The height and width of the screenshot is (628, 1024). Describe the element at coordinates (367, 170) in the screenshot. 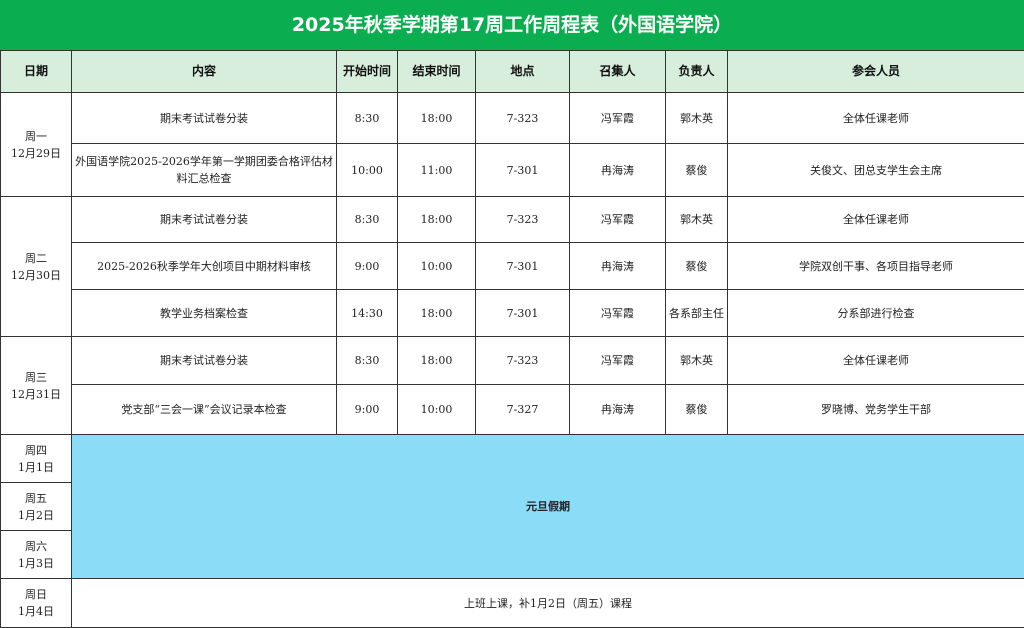

I see `cell-start: 10:00` at that location.